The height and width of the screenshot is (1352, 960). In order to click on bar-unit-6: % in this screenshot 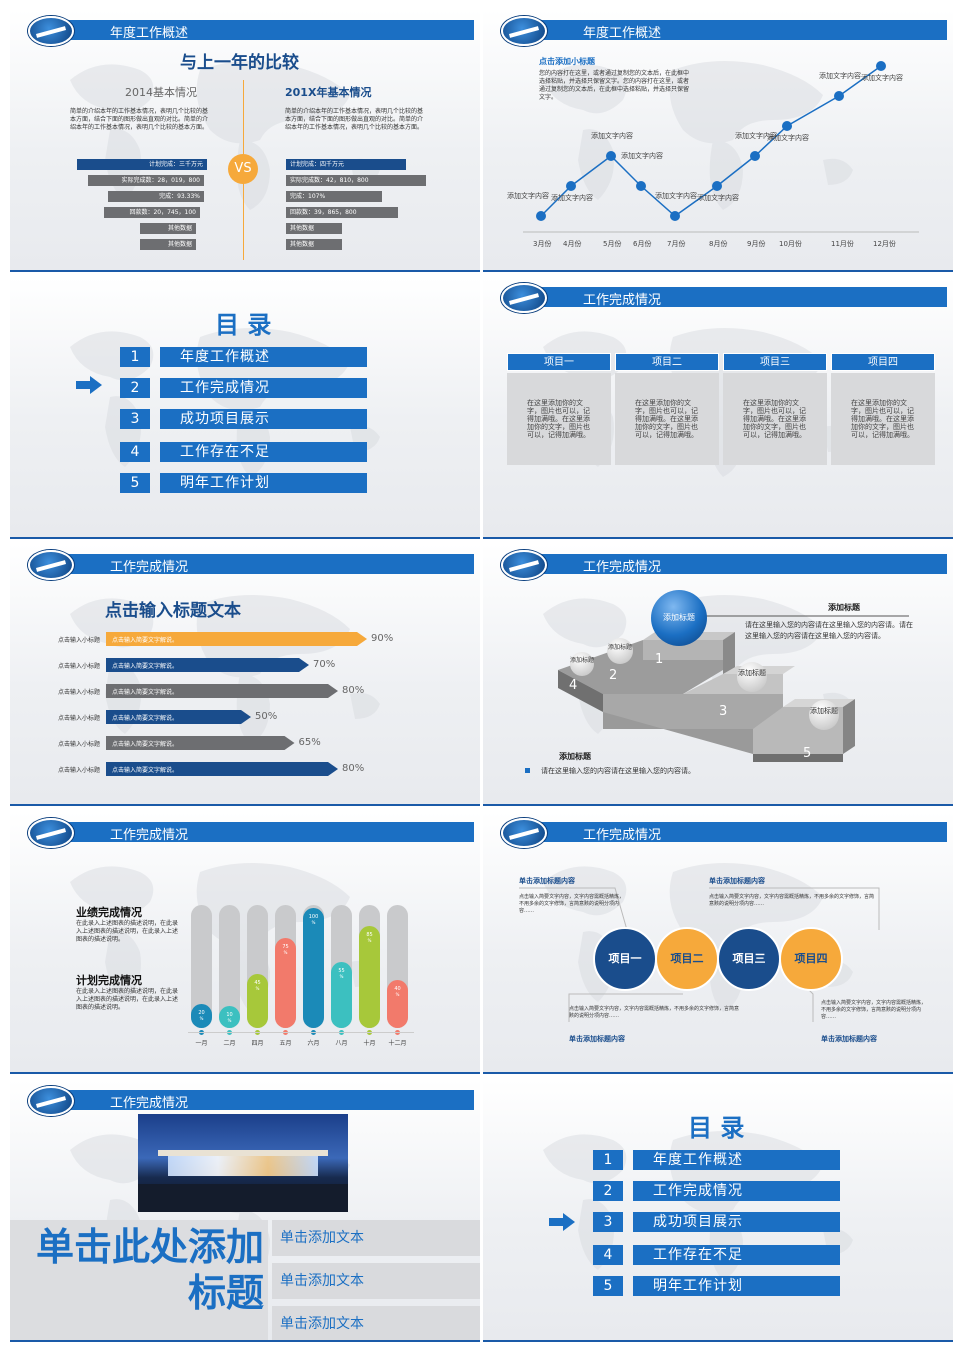, I will do `click(341, 976)`.